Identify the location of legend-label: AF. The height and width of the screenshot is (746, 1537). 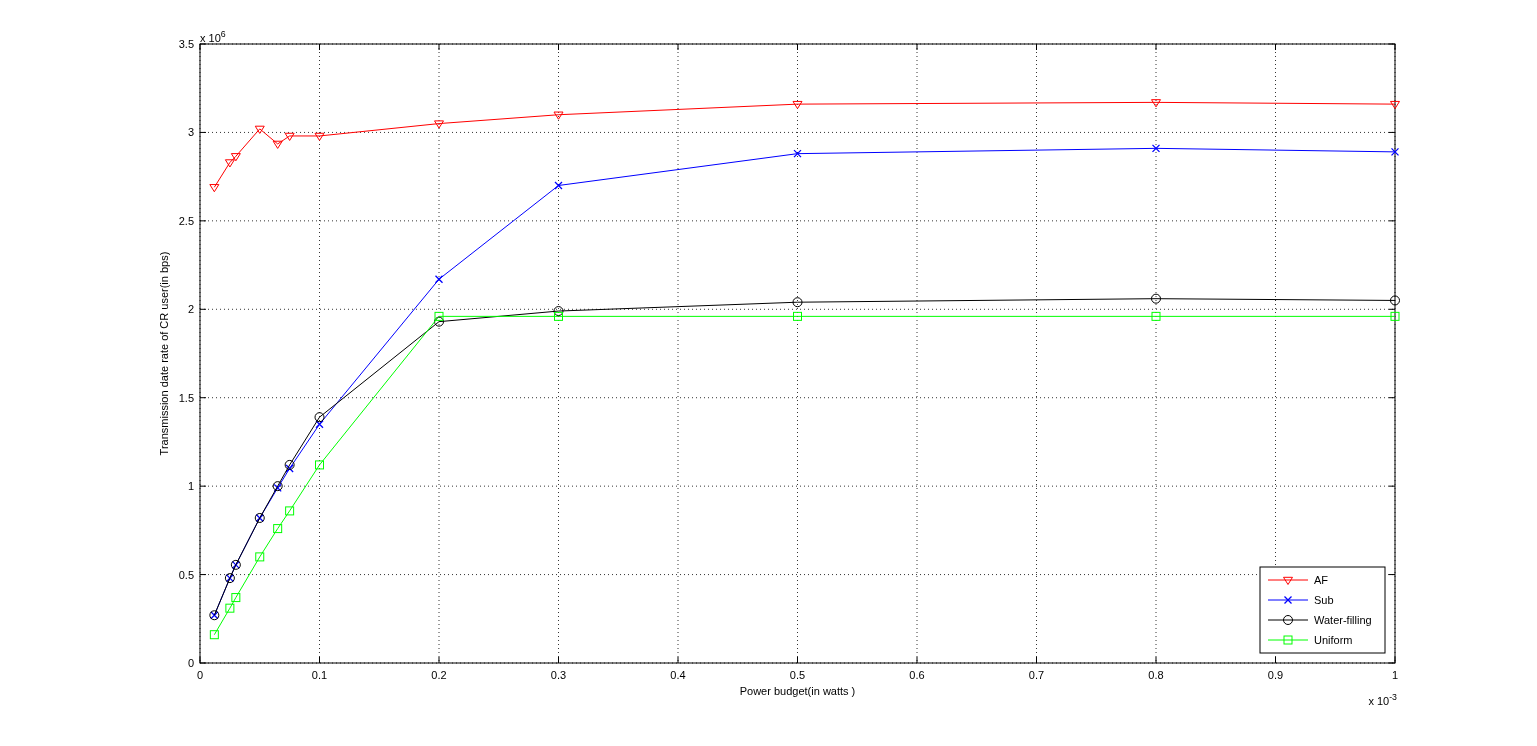
(1321, 580).